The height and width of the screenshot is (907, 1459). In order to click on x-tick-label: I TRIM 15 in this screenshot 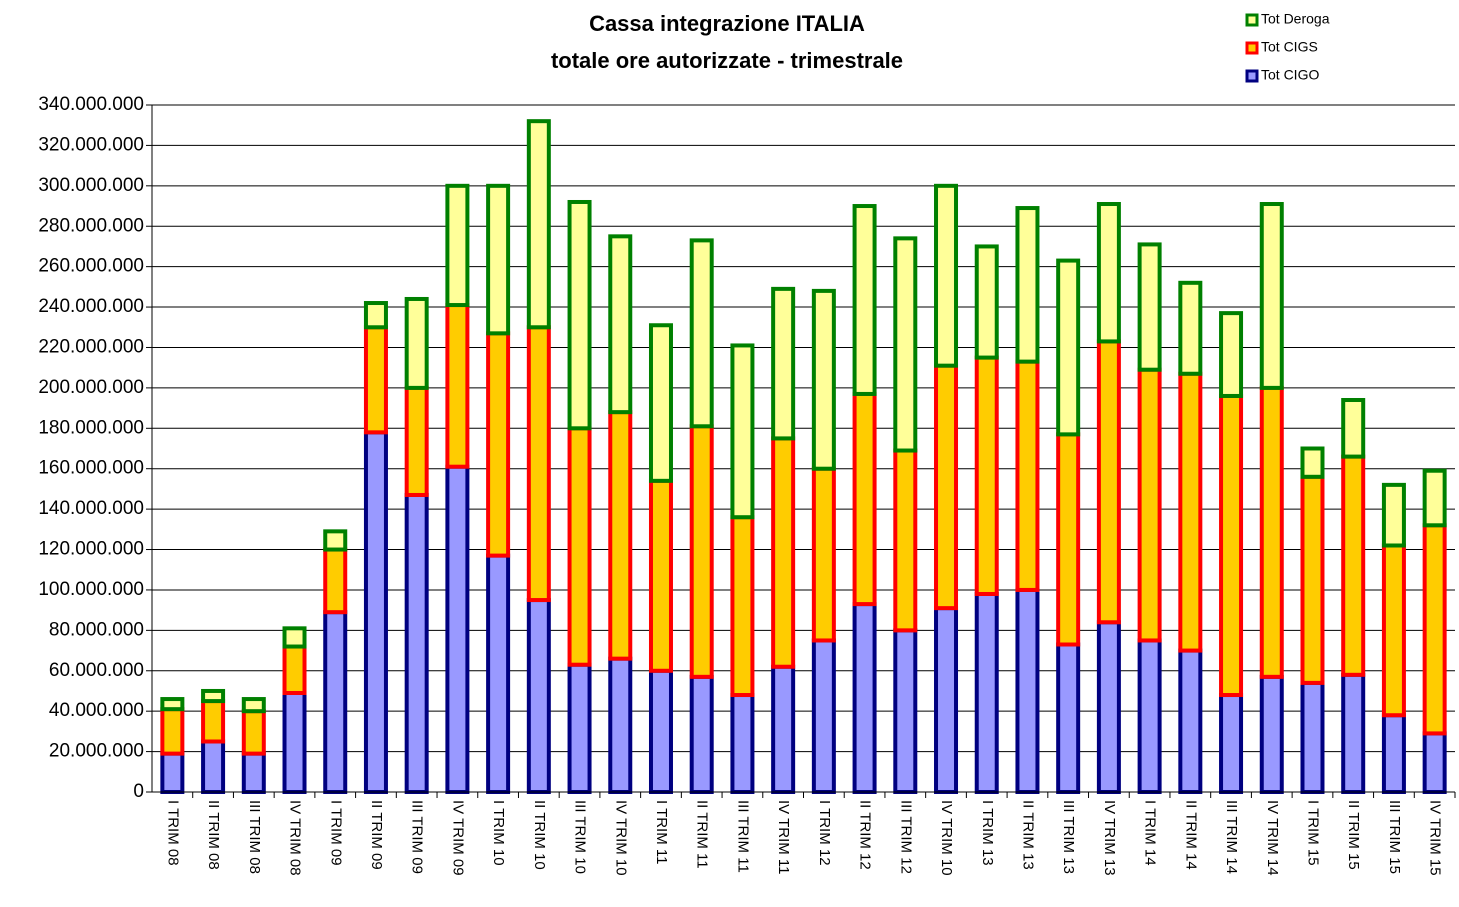, I will do `click(1313, 833)`.